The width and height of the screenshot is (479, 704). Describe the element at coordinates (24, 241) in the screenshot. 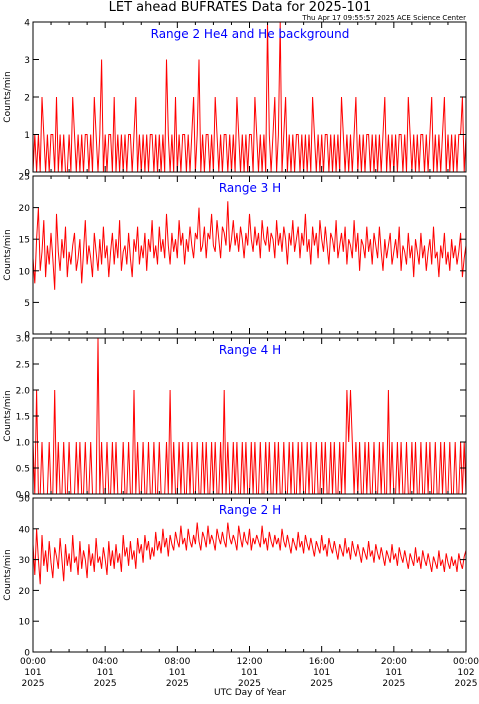

I see `panel-2-y-tick-label: 15` at that location.